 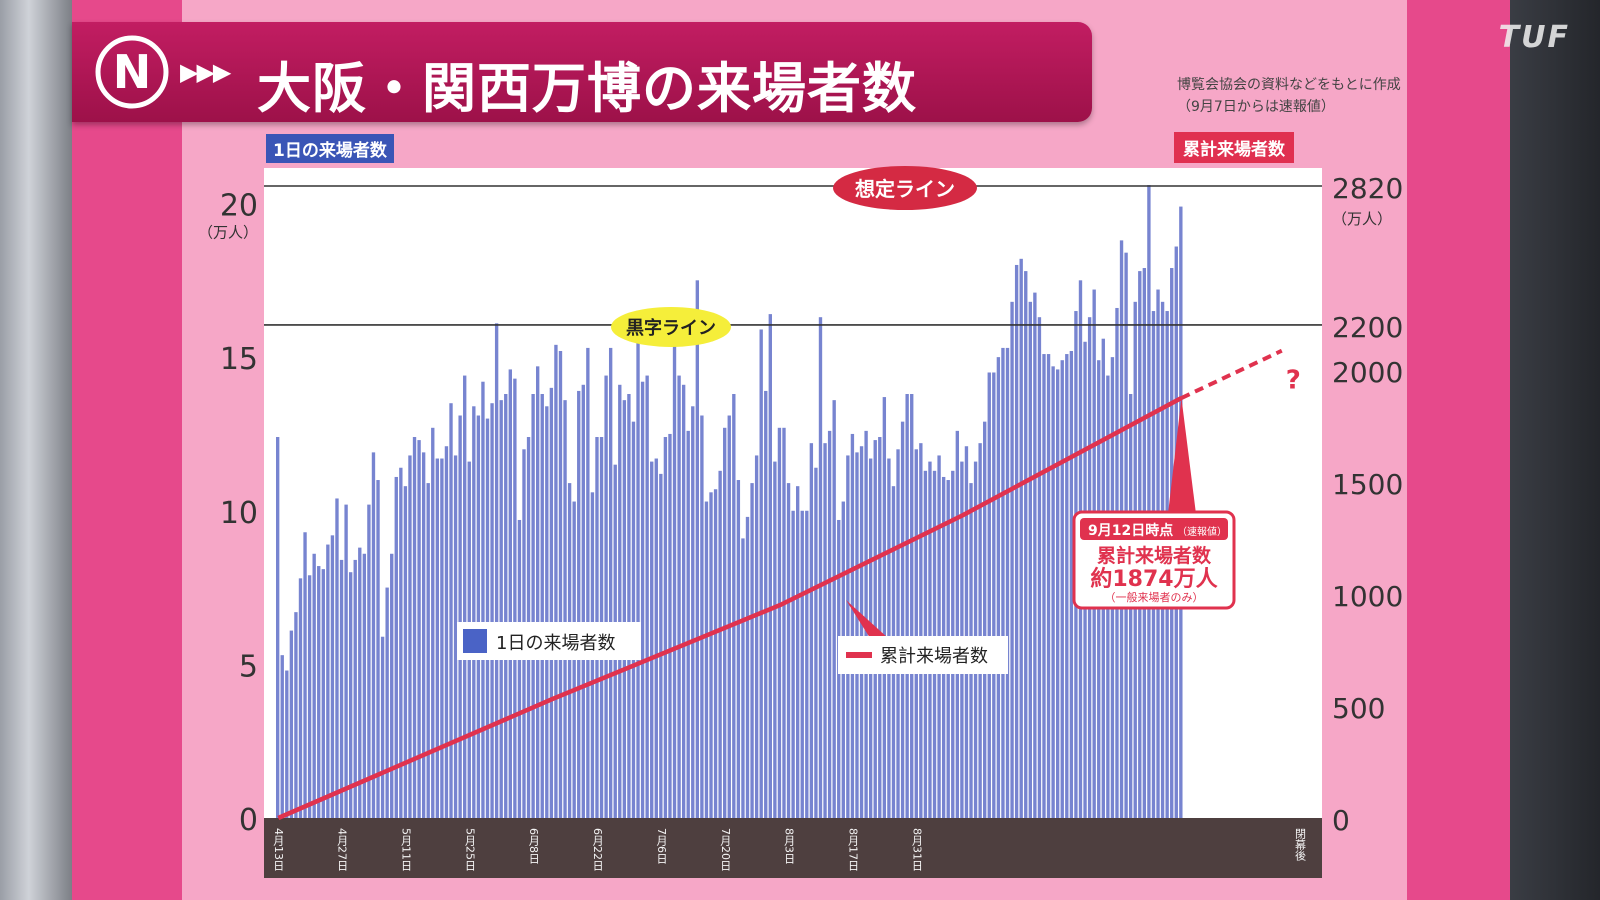 What do you see at coordinates (239, 513) in the screenshot?
I see `left-tick-label: 10` at bounding box center [239, 513].